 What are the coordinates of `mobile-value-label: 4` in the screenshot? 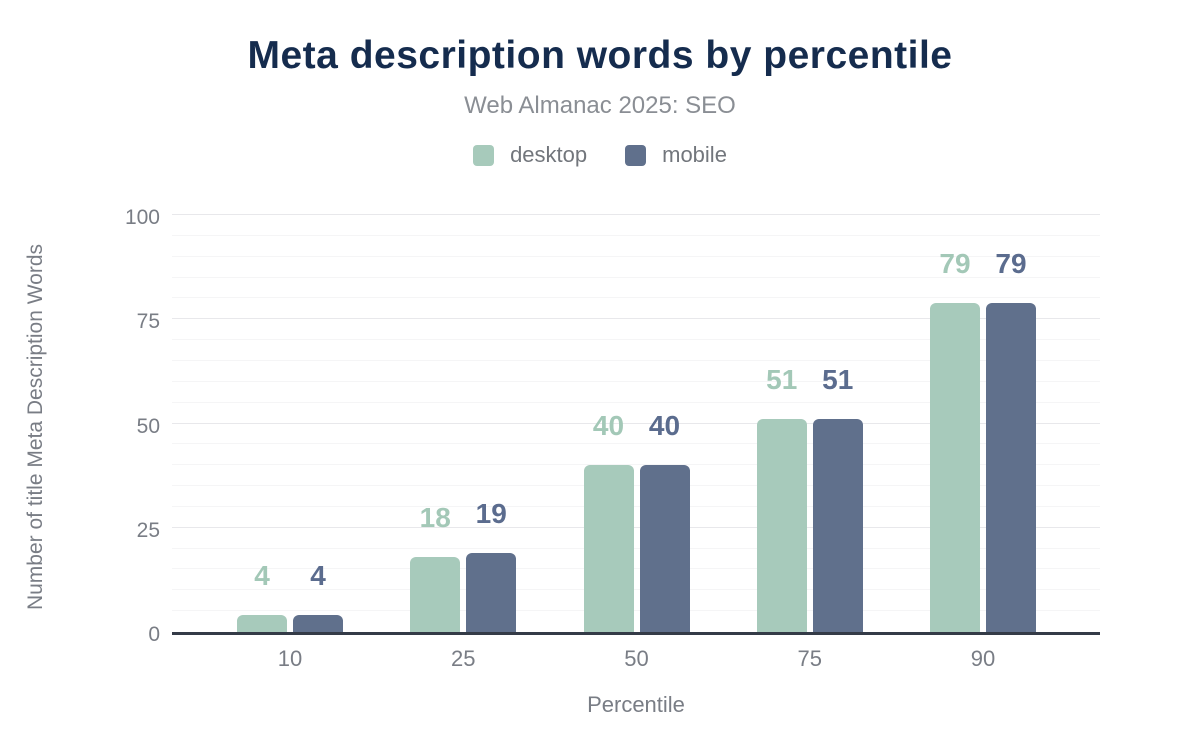 It's located at (318, 576).